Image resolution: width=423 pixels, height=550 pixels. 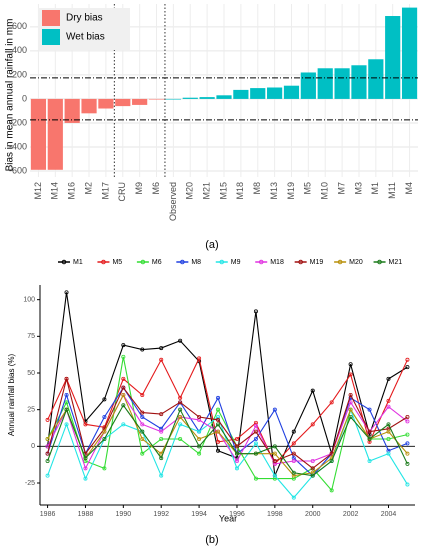 I want to click on legend-label: M8, so click(x=196, y=262).